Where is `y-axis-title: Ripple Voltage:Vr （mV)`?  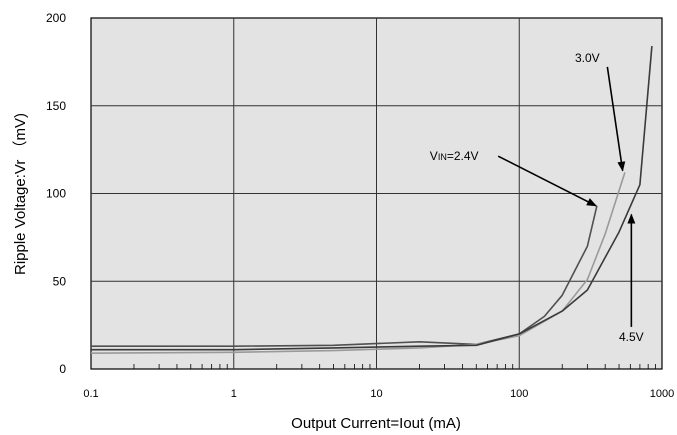 y-axis-title: Ripple Voltage:Vr （mV) is located at coordinates (20, 194).